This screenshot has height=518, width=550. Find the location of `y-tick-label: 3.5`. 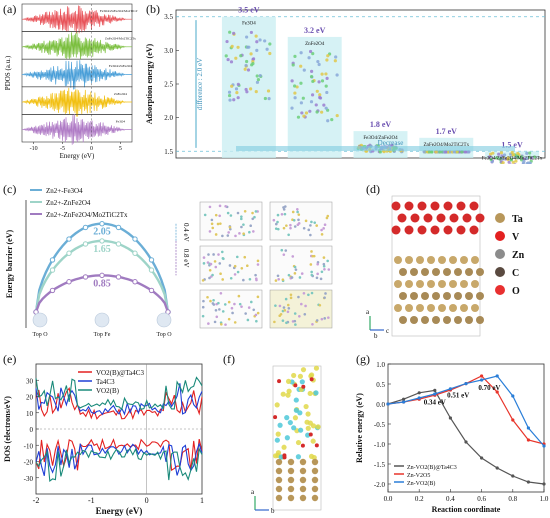

y-tick-label: 3.5 is located at coordinates (168, 17).